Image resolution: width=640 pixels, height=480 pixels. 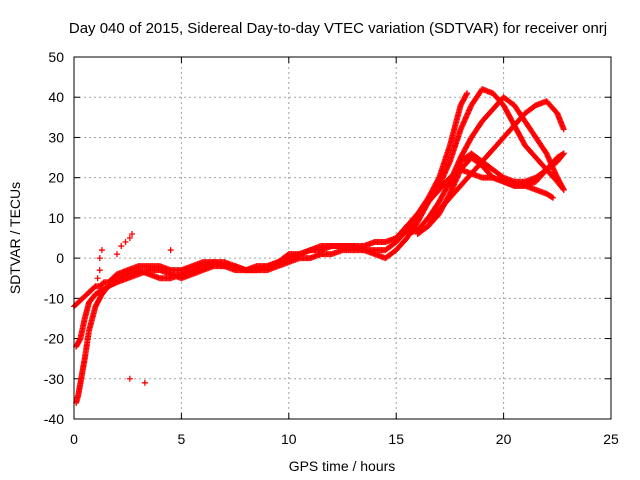 What do you see at coordinates (506, 169) in the screenshot?
I see `series-arc-g` at bounding box center [506, 169].